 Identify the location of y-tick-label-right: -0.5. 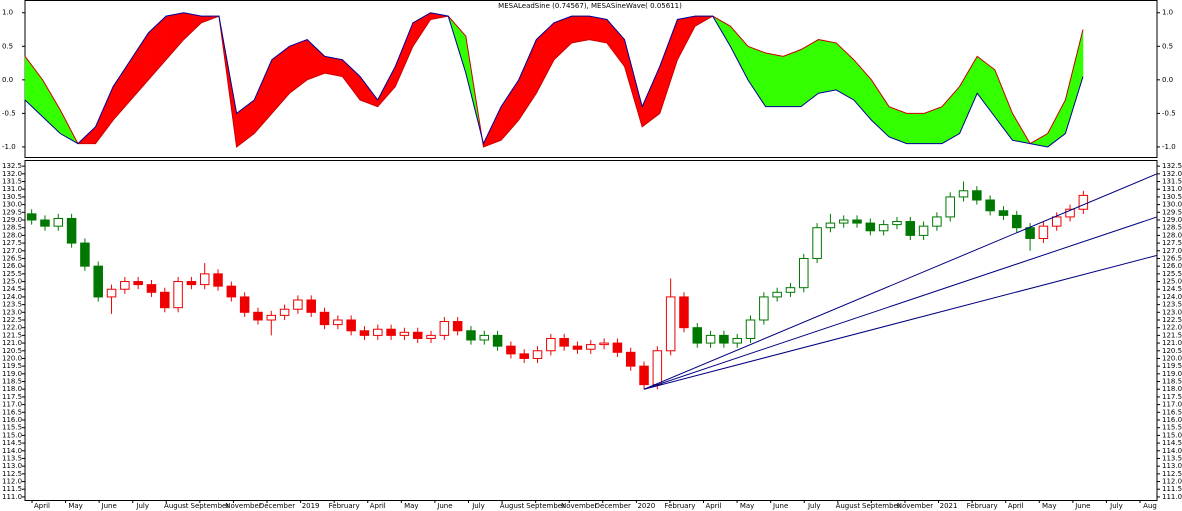
(1169, 113).